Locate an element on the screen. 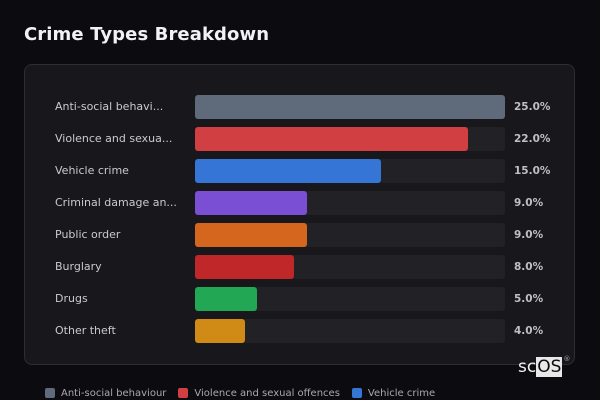 The width and height of the screenshot is (600, 400). bar-label: Other theft is located at coordinates (85, 330).